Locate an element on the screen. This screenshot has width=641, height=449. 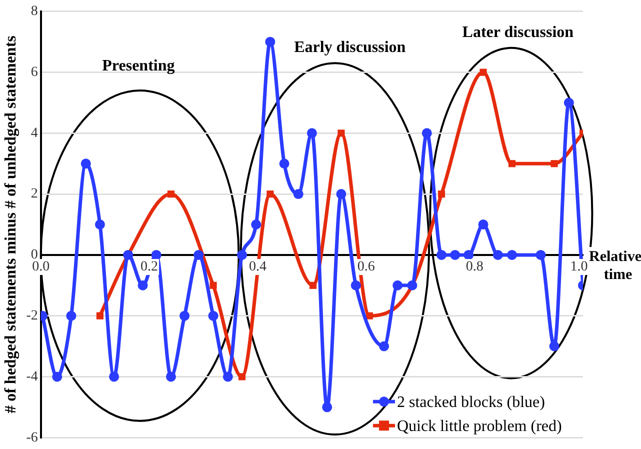
legend-label: 2 stacked blocks (blue) is located at coordinates (471, 402).